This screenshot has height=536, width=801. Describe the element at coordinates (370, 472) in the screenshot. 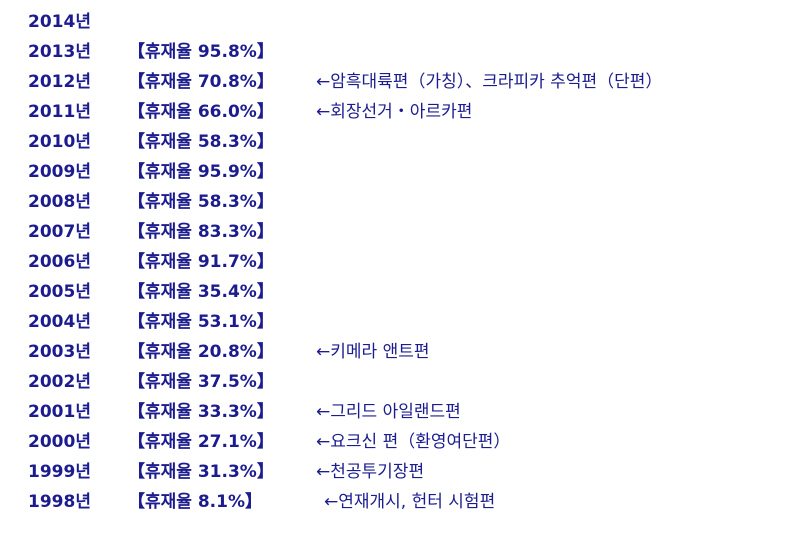

I see `note: ←천공투기장편` at that location.